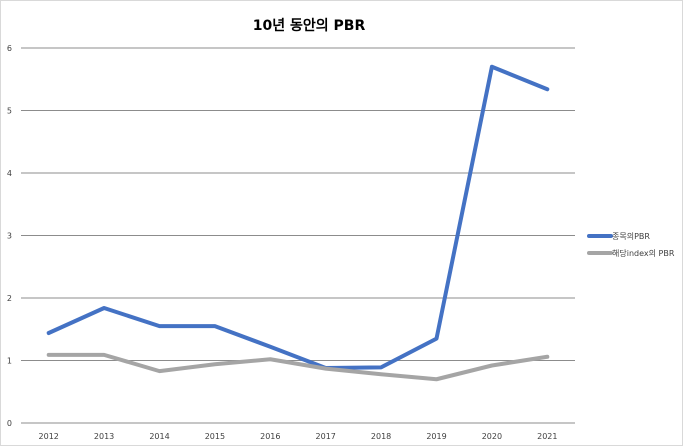 Image resolution: width=683 pixels, height=447 pixels. What do you see at coordinates (547, 436) in the screenshot?
I see `x-tick-label: 2021` at bounding box center [547, 436].